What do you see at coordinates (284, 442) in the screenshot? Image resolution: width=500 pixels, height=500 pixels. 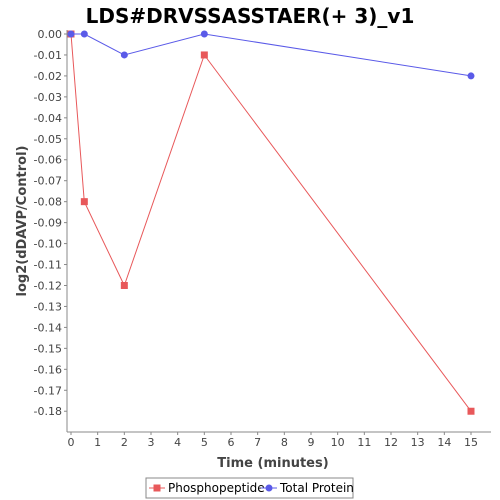 I see `x-tick-label: 8` at bounding box center [284, 442].